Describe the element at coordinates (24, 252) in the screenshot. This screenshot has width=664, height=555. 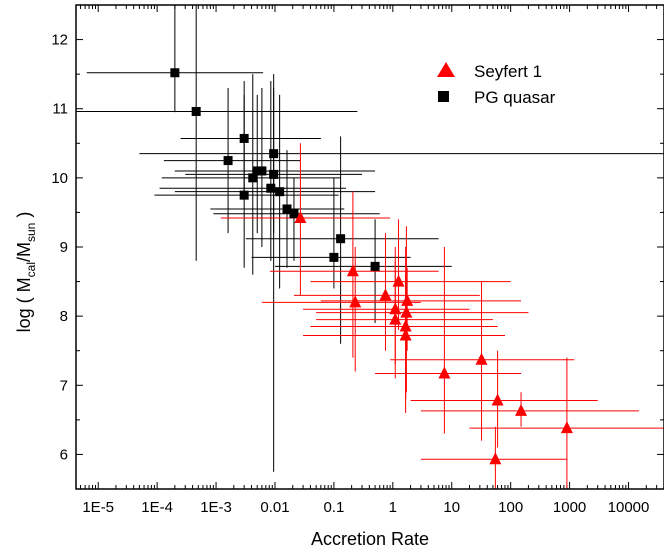
I see `y-axis-title-mid: /M` at that location.